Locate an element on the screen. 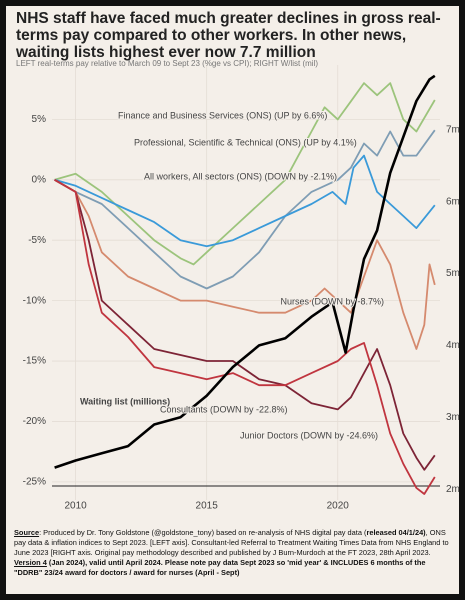 The height and width of the screenshot is (600, 465). version-label: Version 4 is located at coordinates (30, 562).